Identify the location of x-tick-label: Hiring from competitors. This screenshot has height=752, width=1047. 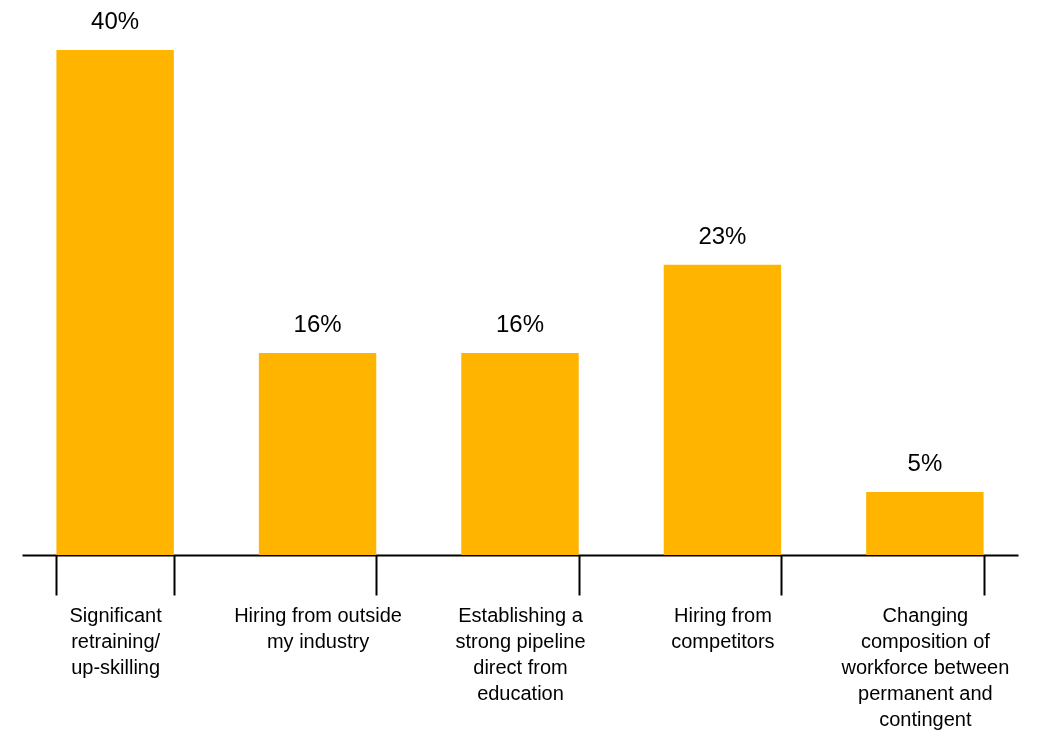
(723, 627).